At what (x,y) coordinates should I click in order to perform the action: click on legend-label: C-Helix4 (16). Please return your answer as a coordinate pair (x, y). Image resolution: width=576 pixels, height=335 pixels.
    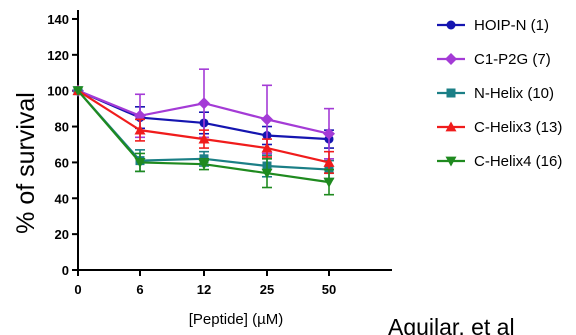
    Looking at the image, I should click on (518, 161).